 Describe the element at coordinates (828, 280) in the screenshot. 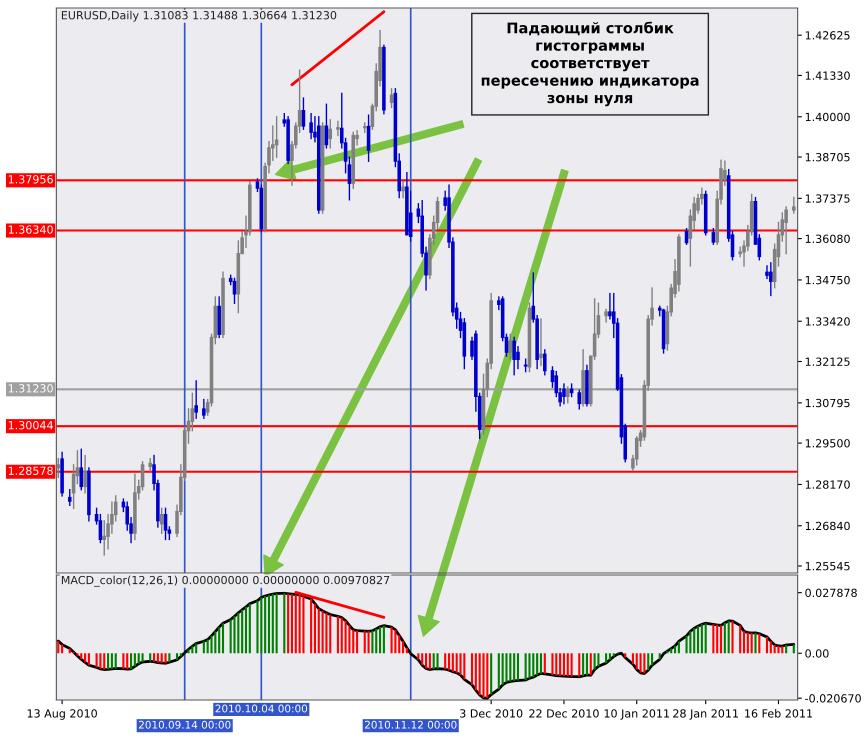

I see `y-tick-label: 1.34750` at that location.